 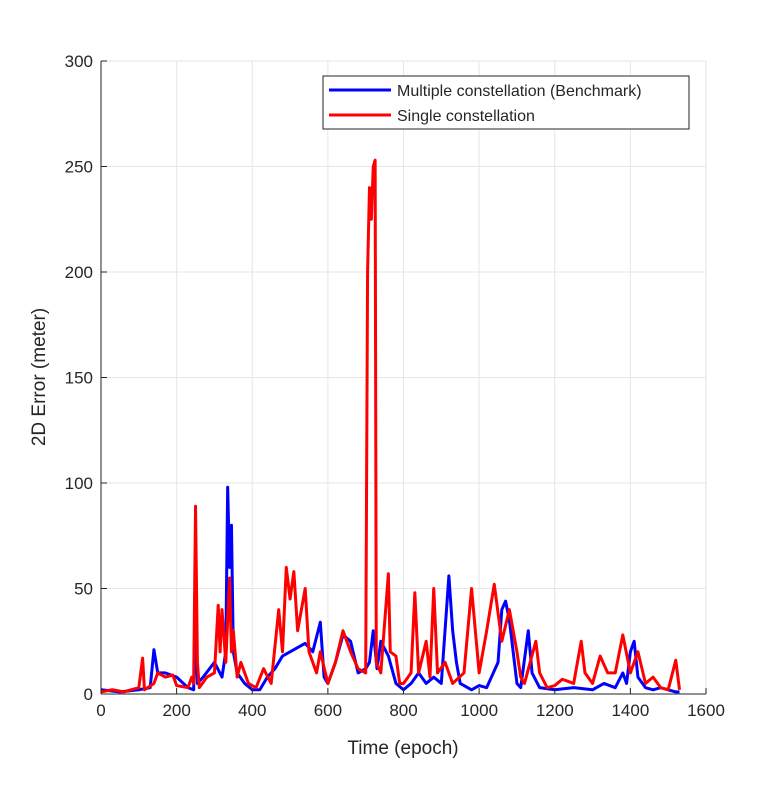 I want to click on legend-label: Multiple constellation (Benchmark), so click(x=519, y=91).